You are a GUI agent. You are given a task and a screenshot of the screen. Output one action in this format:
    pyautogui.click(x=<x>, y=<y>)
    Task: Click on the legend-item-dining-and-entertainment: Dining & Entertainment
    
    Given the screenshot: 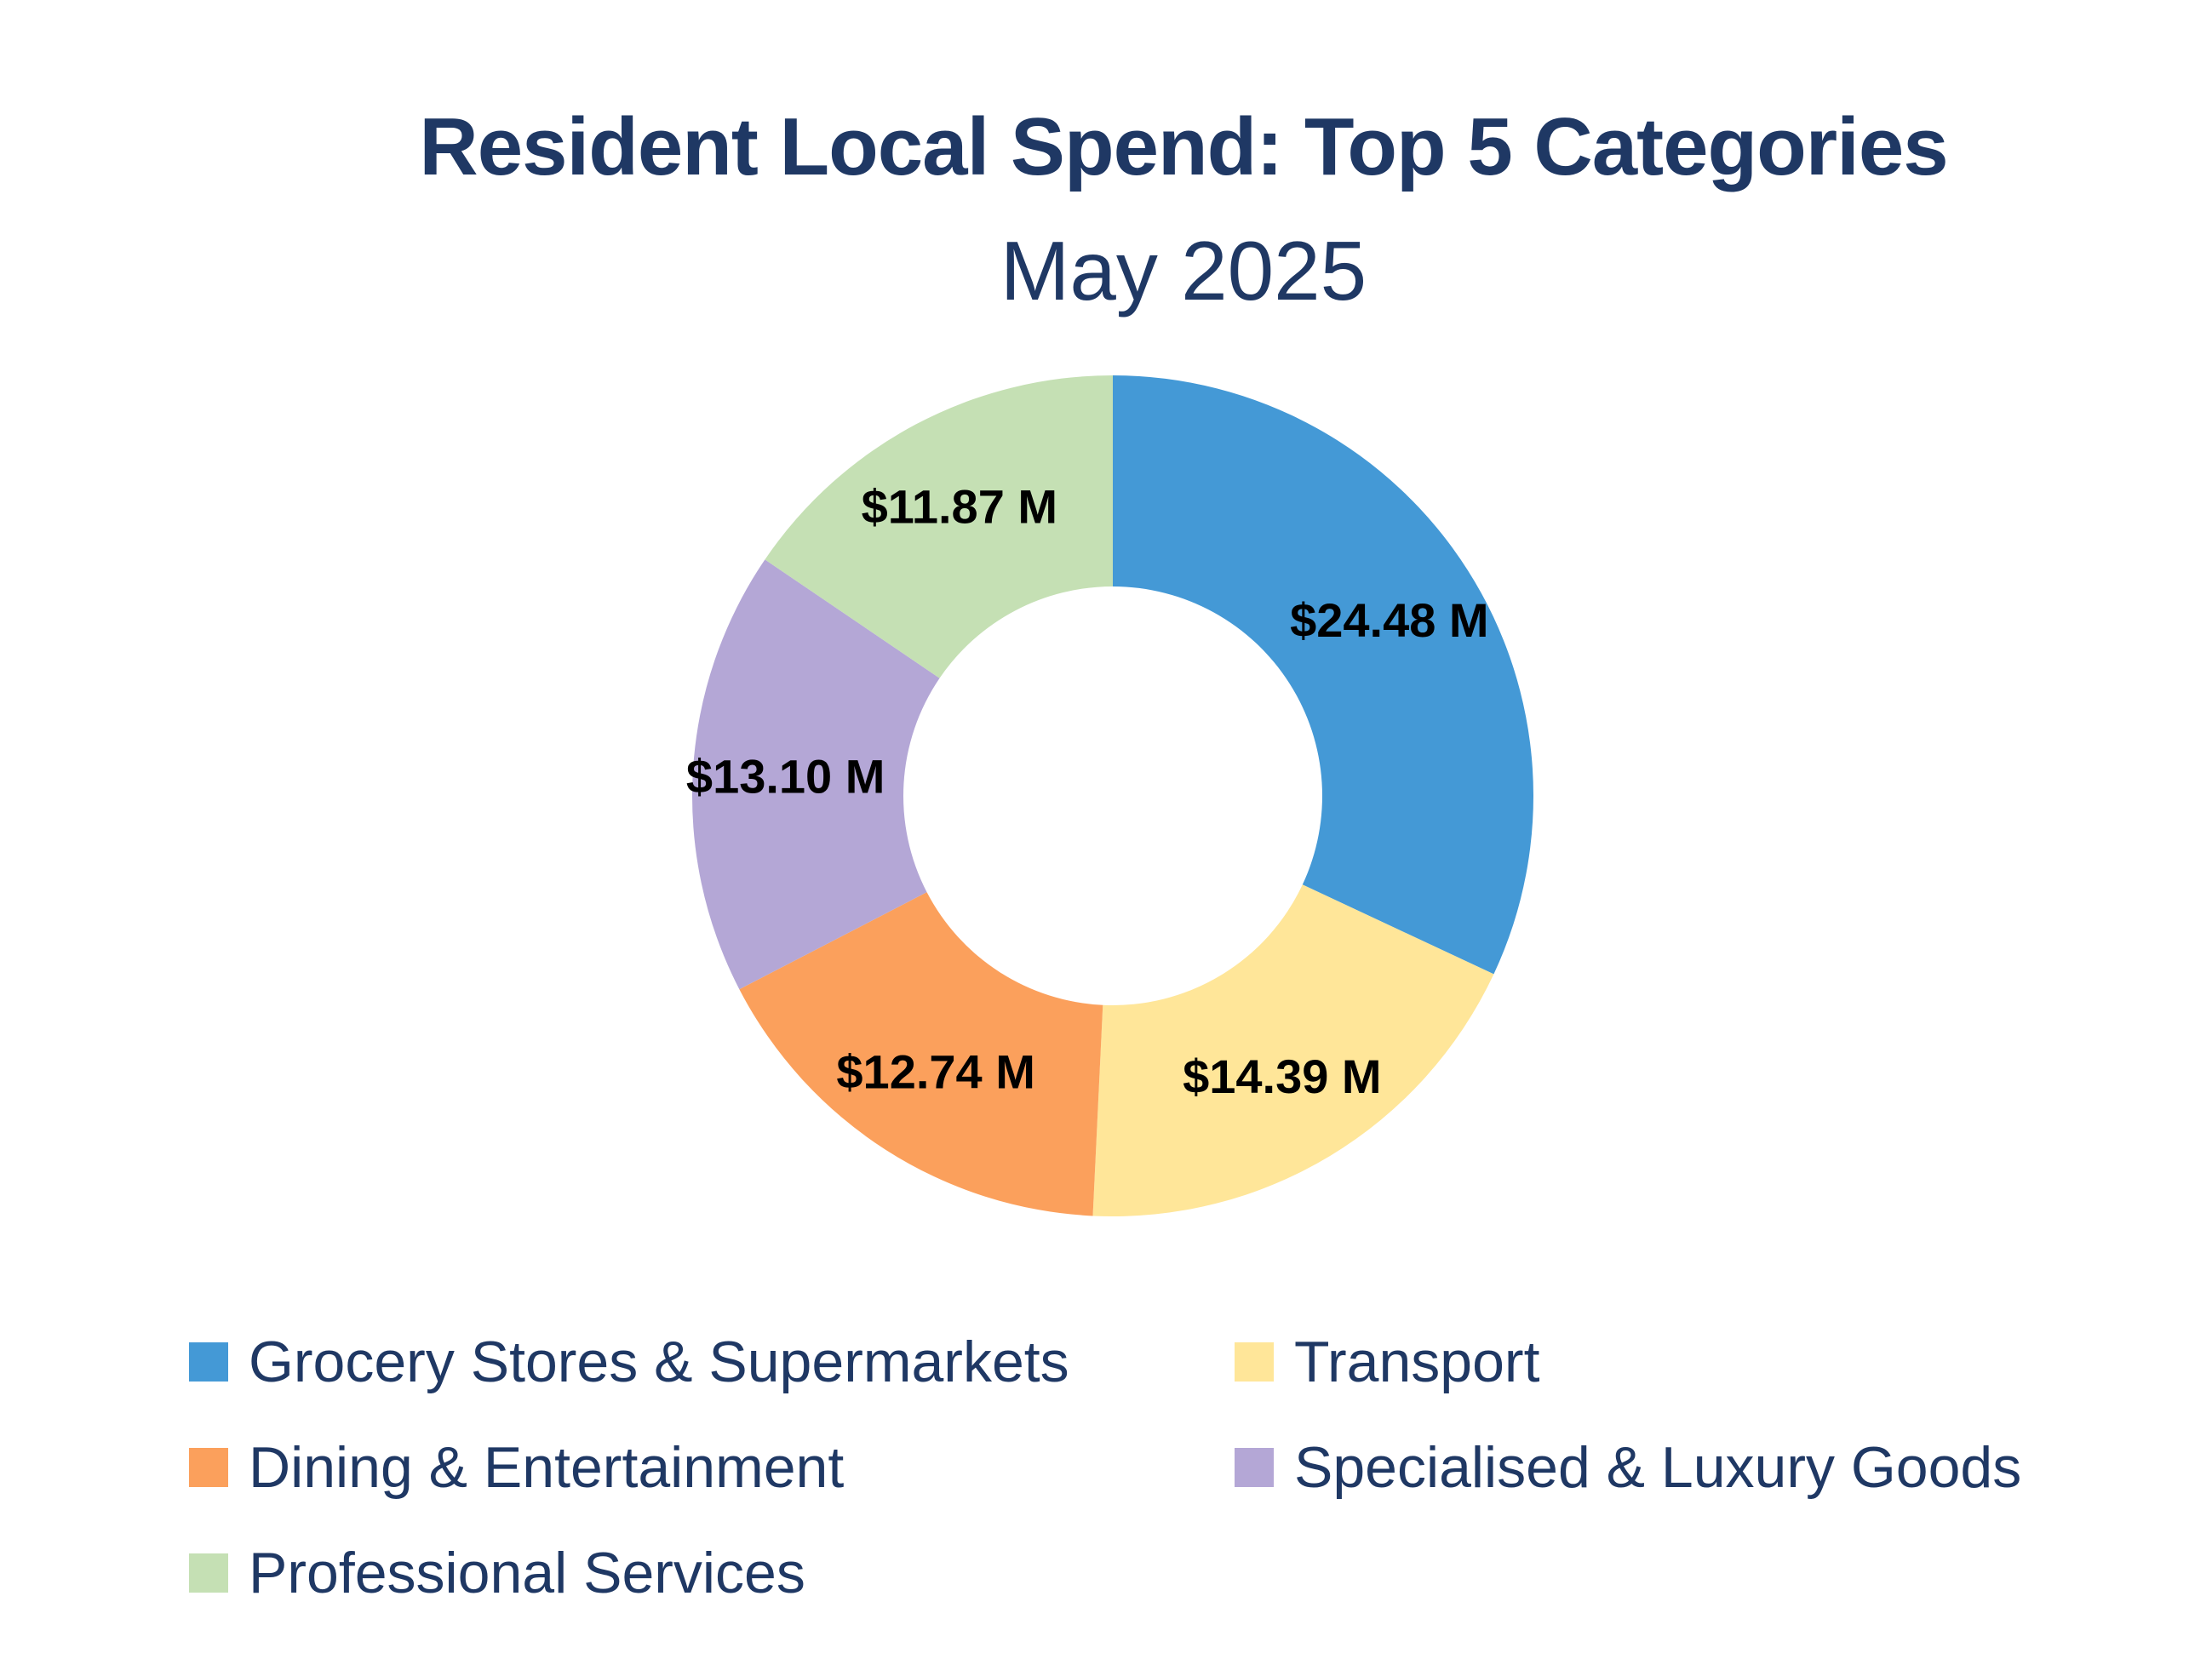 What is the action you would take?
    pyautogui.click(x=517, y=1467)
    